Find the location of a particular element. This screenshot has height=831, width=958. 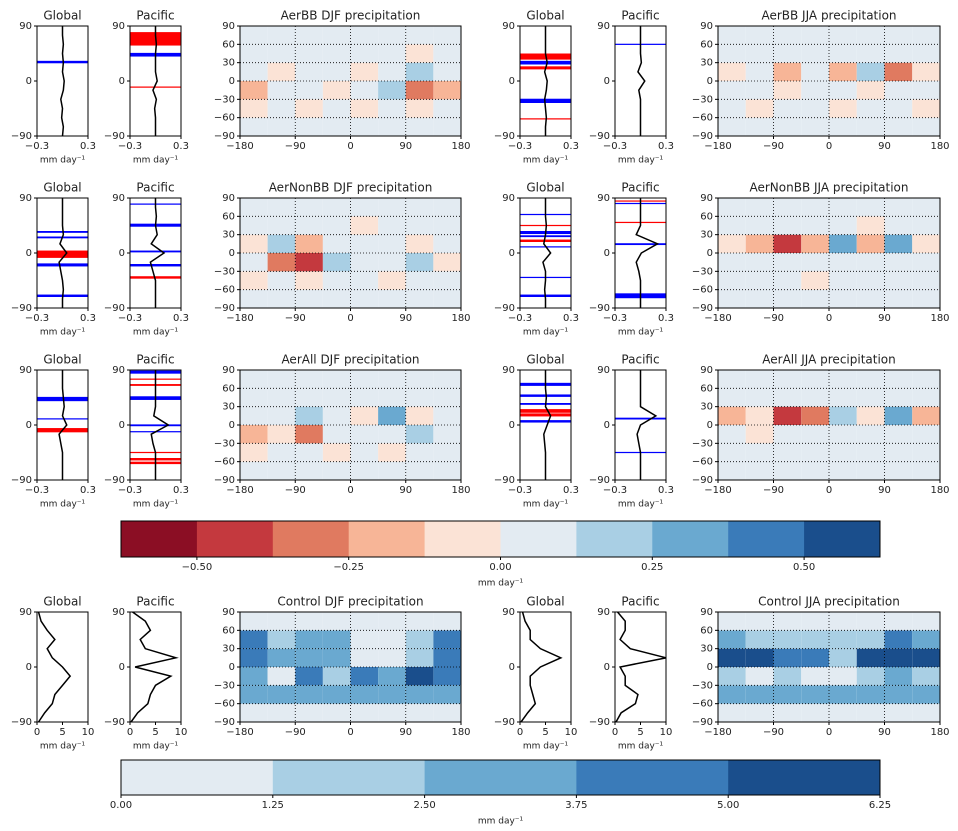

y-tick-label: −60 is located at coordinates (702, 704).